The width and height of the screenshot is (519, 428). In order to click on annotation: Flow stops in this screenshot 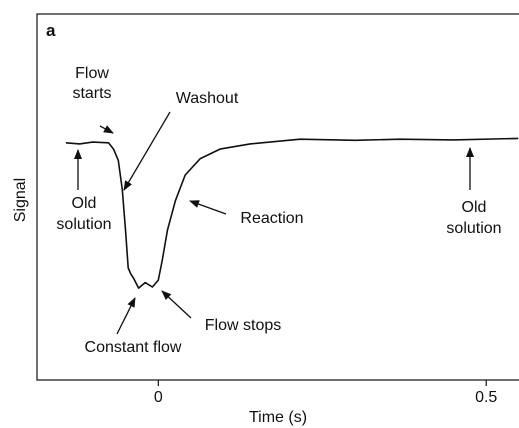, I will do `click(243, 325)`.